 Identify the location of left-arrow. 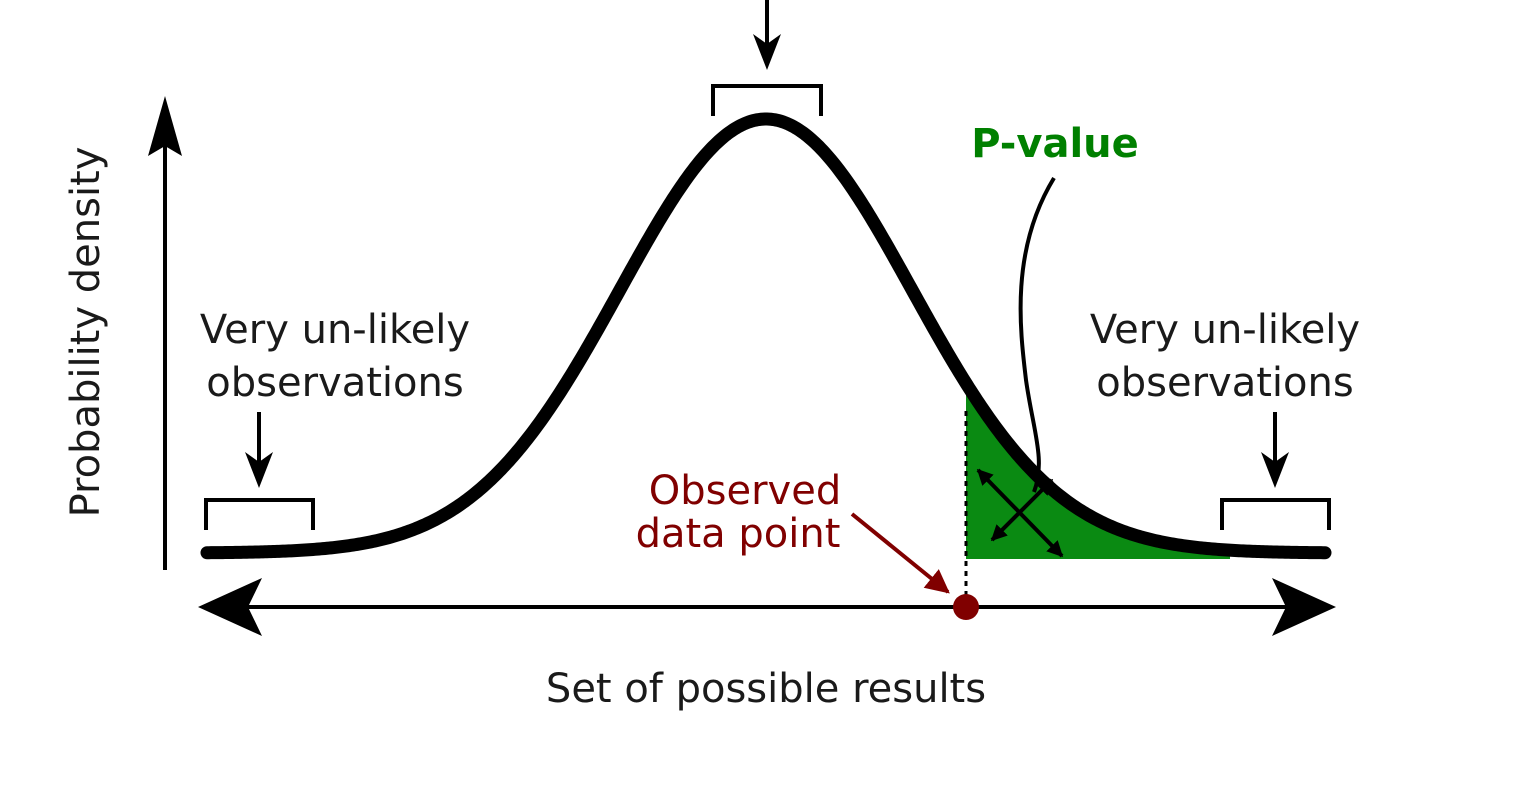
(259, 450).